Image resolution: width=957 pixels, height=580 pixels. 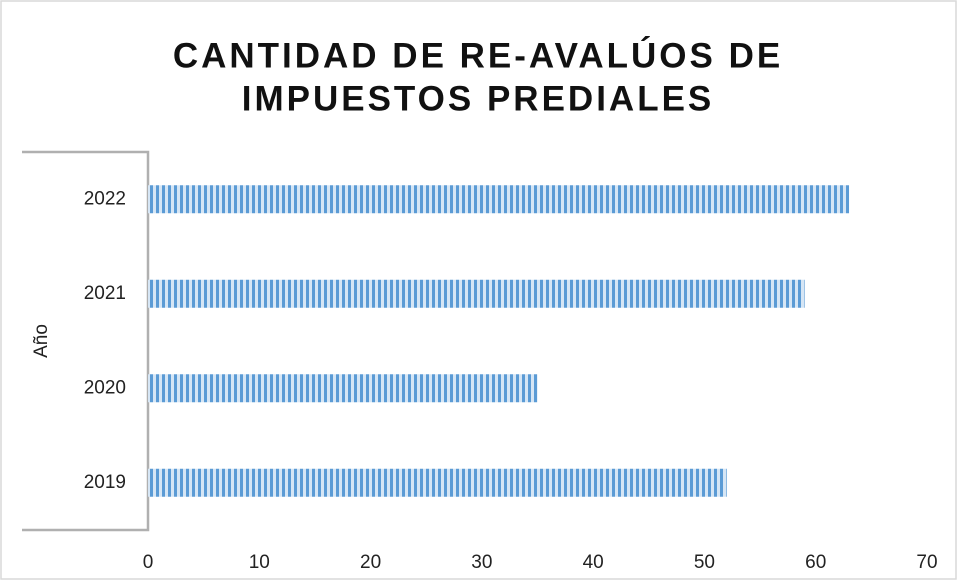 What do you see at coordinates (926, 562) in the screenshot?
I see `x-tick-label: 70` at bounding box center [926, 562].